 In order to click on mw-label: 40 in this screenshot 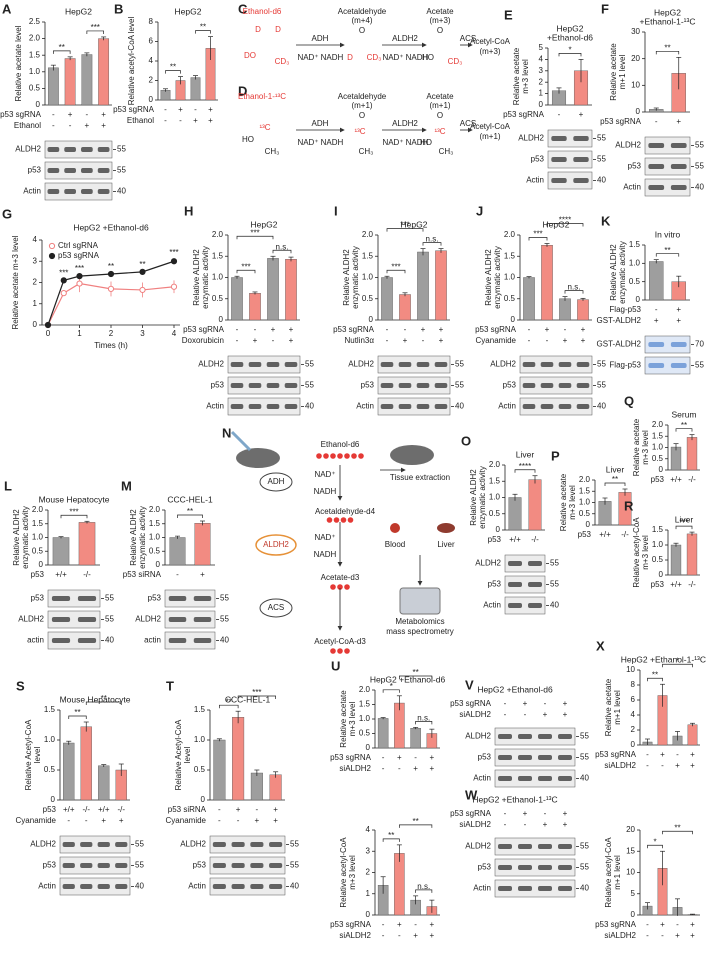, I will do `click(601, 406)`.